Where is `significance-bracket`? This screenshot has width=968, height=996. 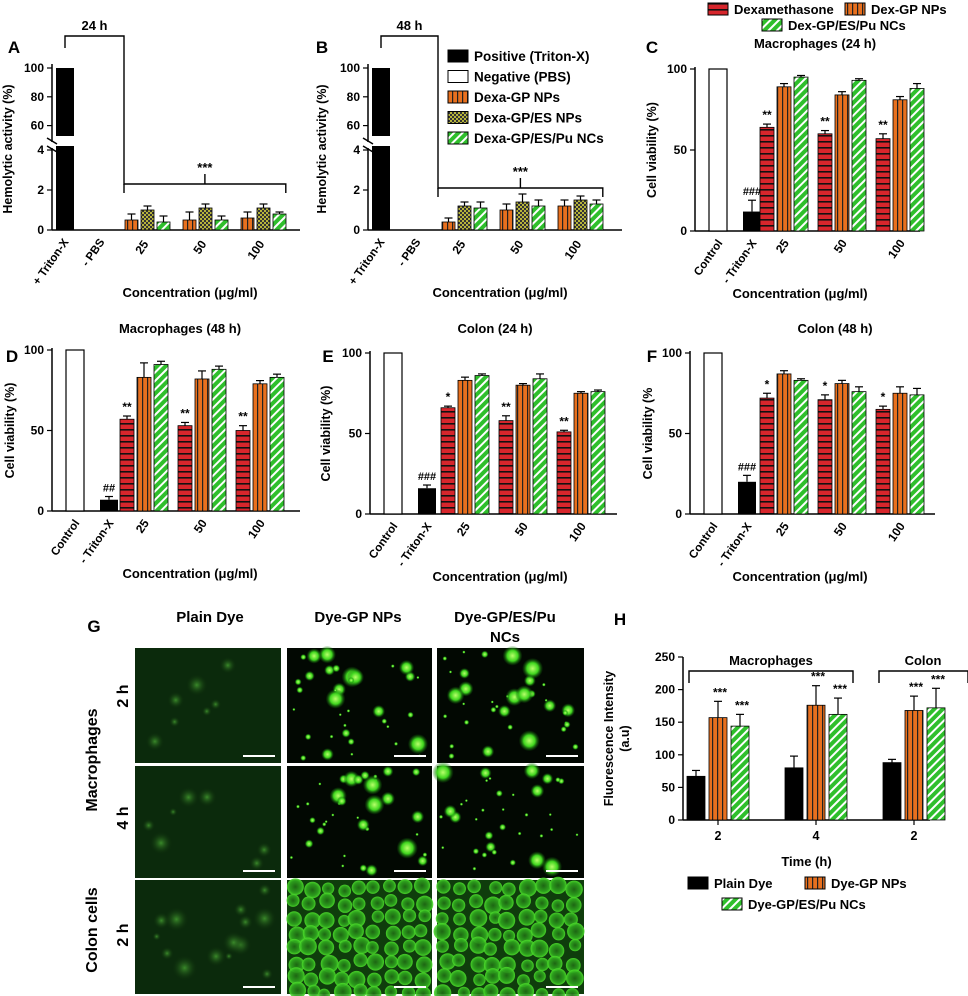 significance-bracket is located at coordinates (492, 116).